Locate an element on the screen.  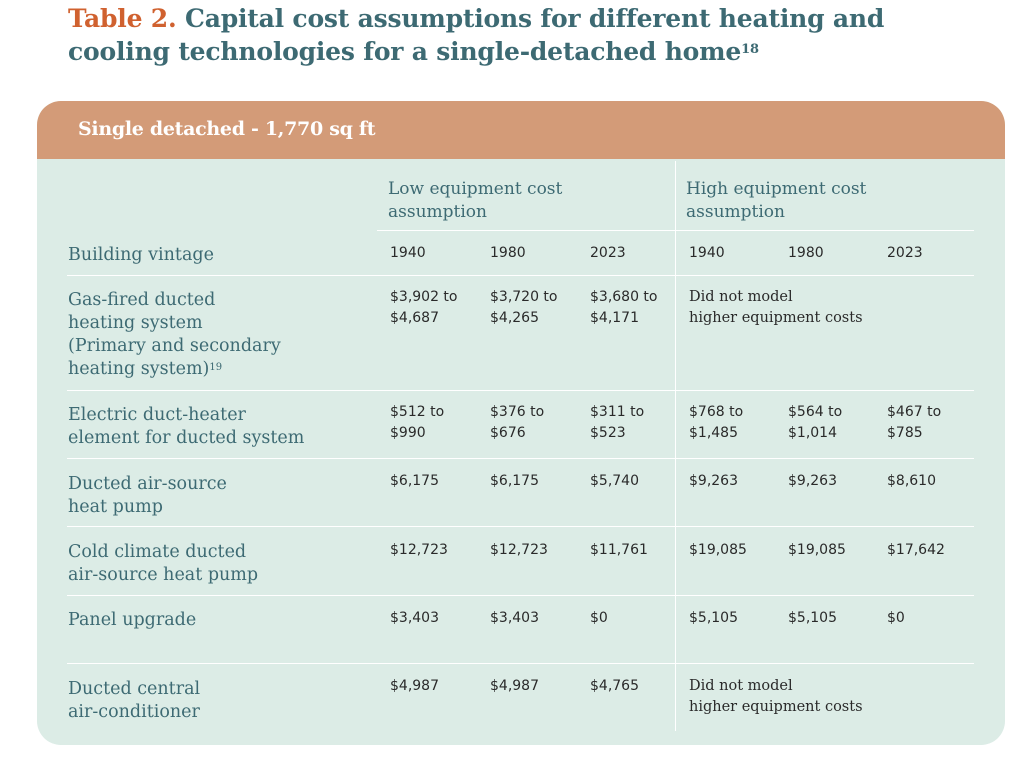
cell-gas-high-note: Did not model higher equipment costs is located at coordinates (776, 307).